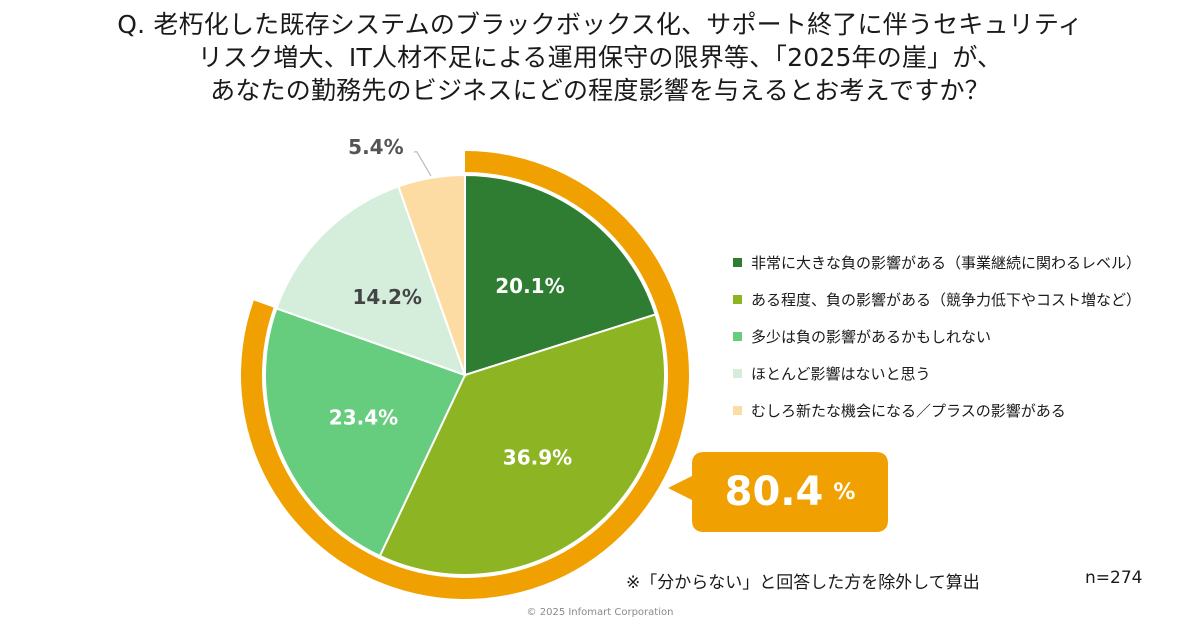 The image size is (1200, 628). I want to click on legend-item: 多少は負の影響があるかもしれない, so click(963, 336).